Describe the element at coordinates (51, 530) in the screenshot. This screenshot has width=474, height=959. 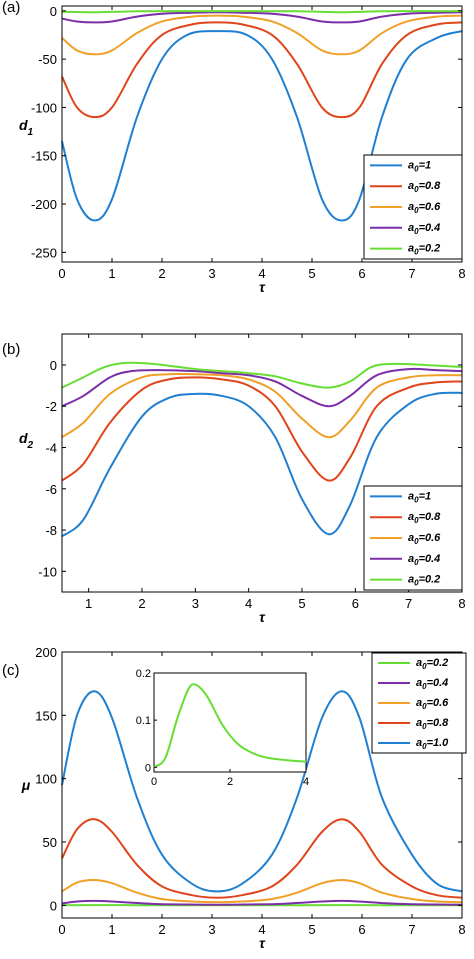
I see `y-tick-label: -8` at that location.